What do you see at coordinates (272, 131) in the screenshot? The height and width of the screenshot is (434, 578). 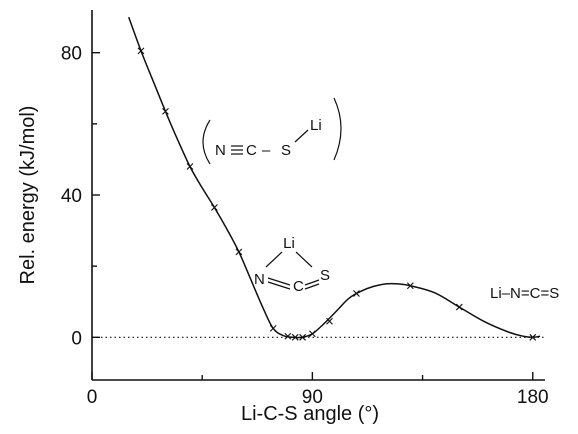 I see `structure-bracketed: N C – S Li` at bounding box center [272, 131].